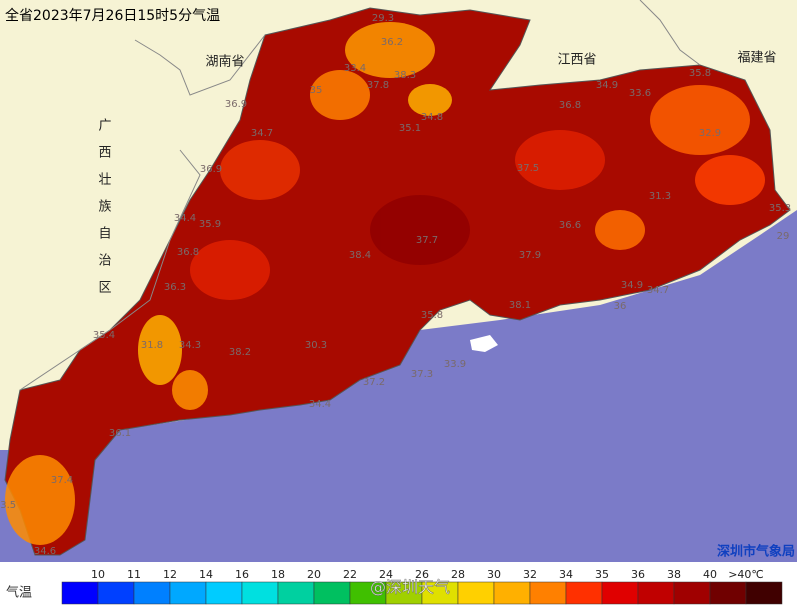  What do you see at coordinates (175, 287) in the screenshot?
I see `temperature-reading: 36.3` at bounding box center [175, 287].